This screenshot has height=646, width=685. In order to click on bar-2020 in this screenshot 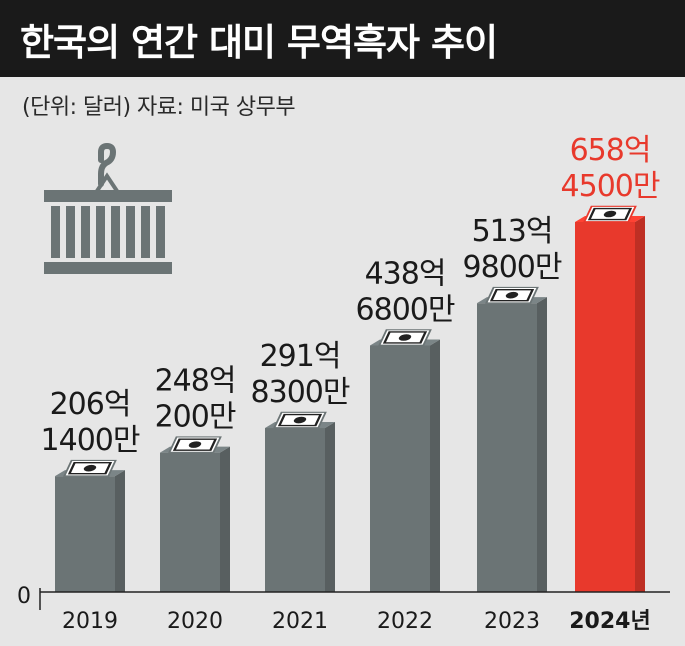, I will do `click(195, 514)`.